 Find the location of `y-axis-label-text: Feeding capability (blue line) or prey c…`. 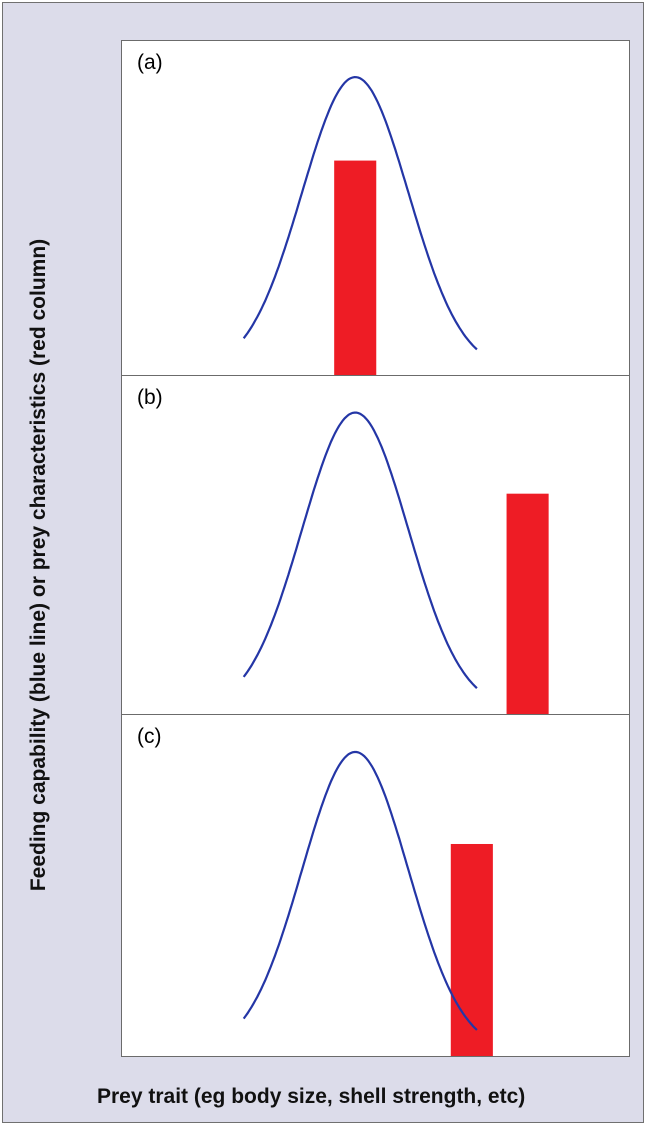

y-axis-label-text: Feeding capability (blue line) or prey c… is located at coordinates (38, 565).